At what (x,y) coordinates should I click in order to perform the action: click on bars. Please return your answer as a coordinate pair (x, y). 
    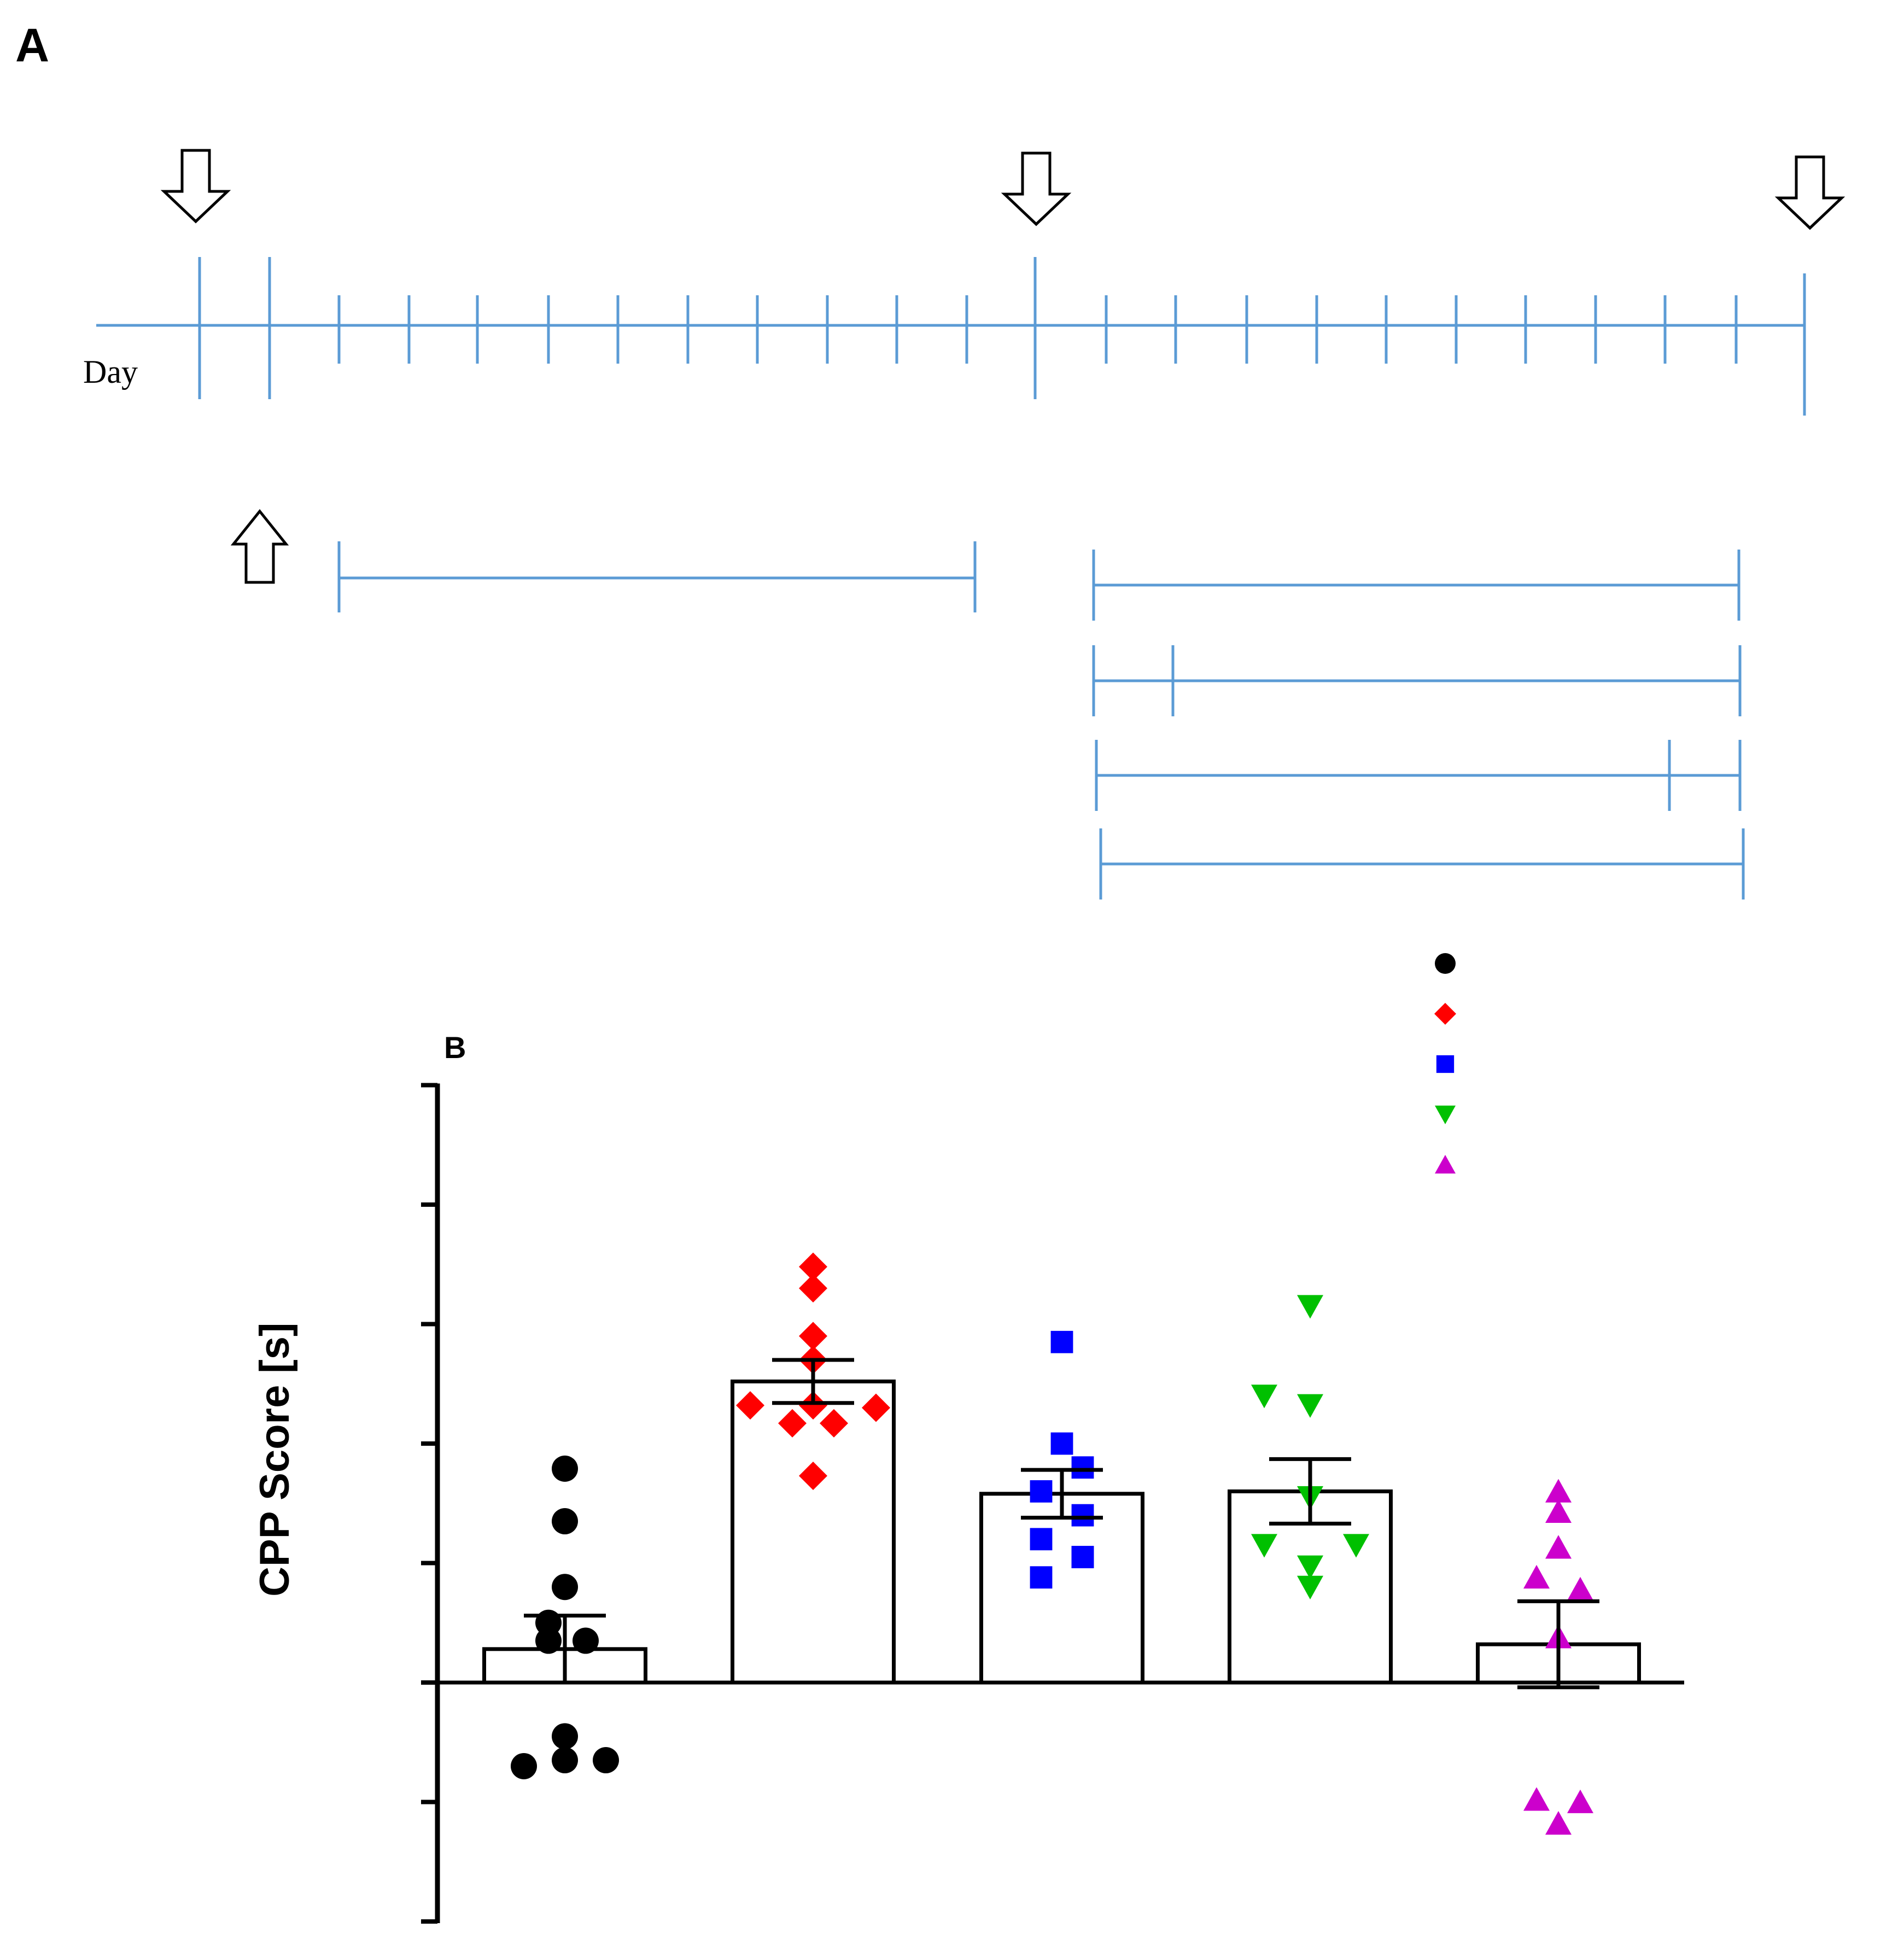
    Looking at the image, I should click on (1061, 1532).